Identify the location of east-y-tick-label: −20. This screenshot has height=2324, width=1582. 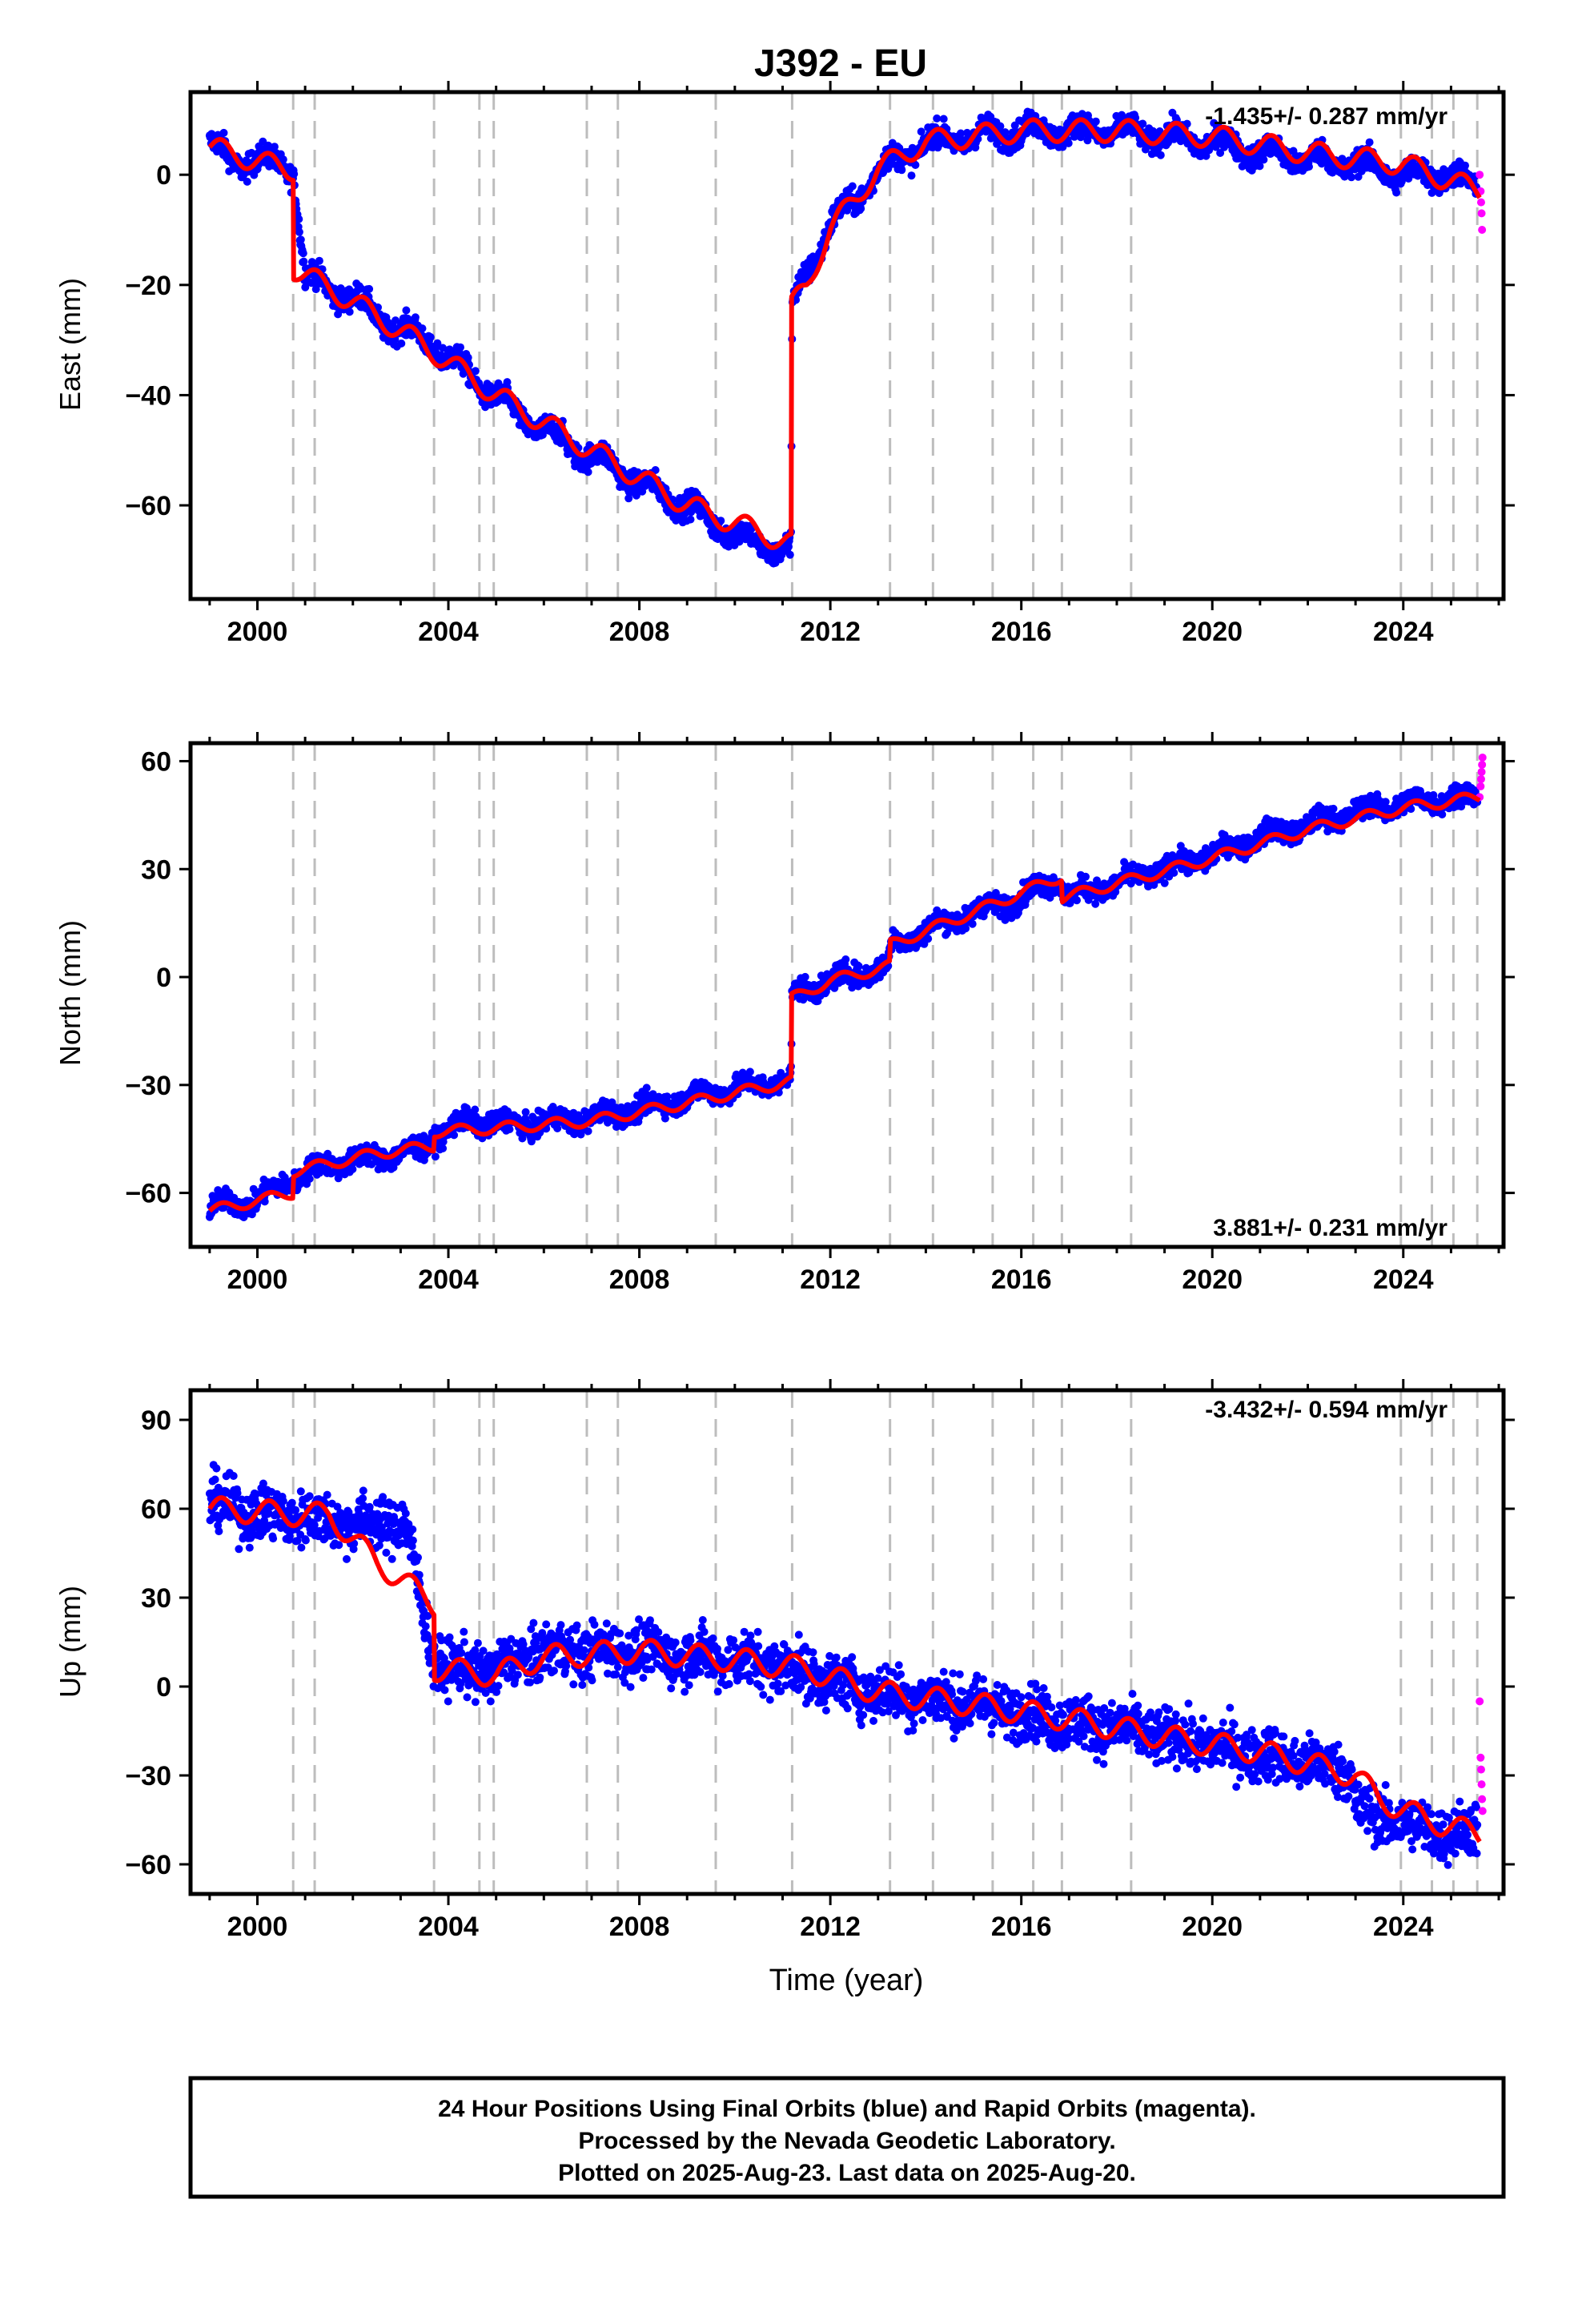
(148, 286).